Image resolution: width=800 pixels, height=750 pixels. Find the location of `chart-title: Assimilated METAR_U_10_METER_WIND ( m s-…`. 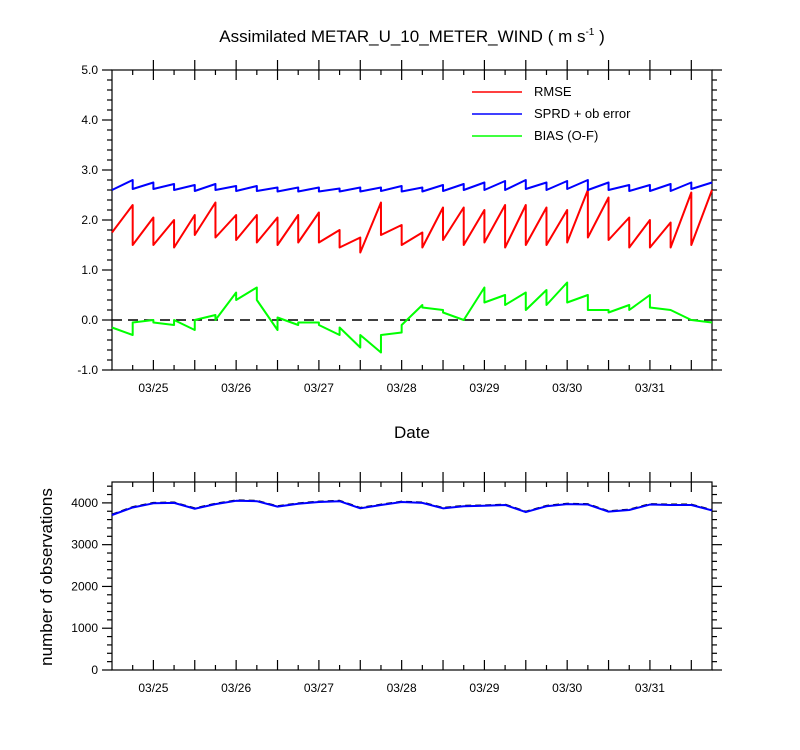

chart-title: Assimilated METAR_U_10_METER_WIND ( m s-… is located at coordinates (412, 36).